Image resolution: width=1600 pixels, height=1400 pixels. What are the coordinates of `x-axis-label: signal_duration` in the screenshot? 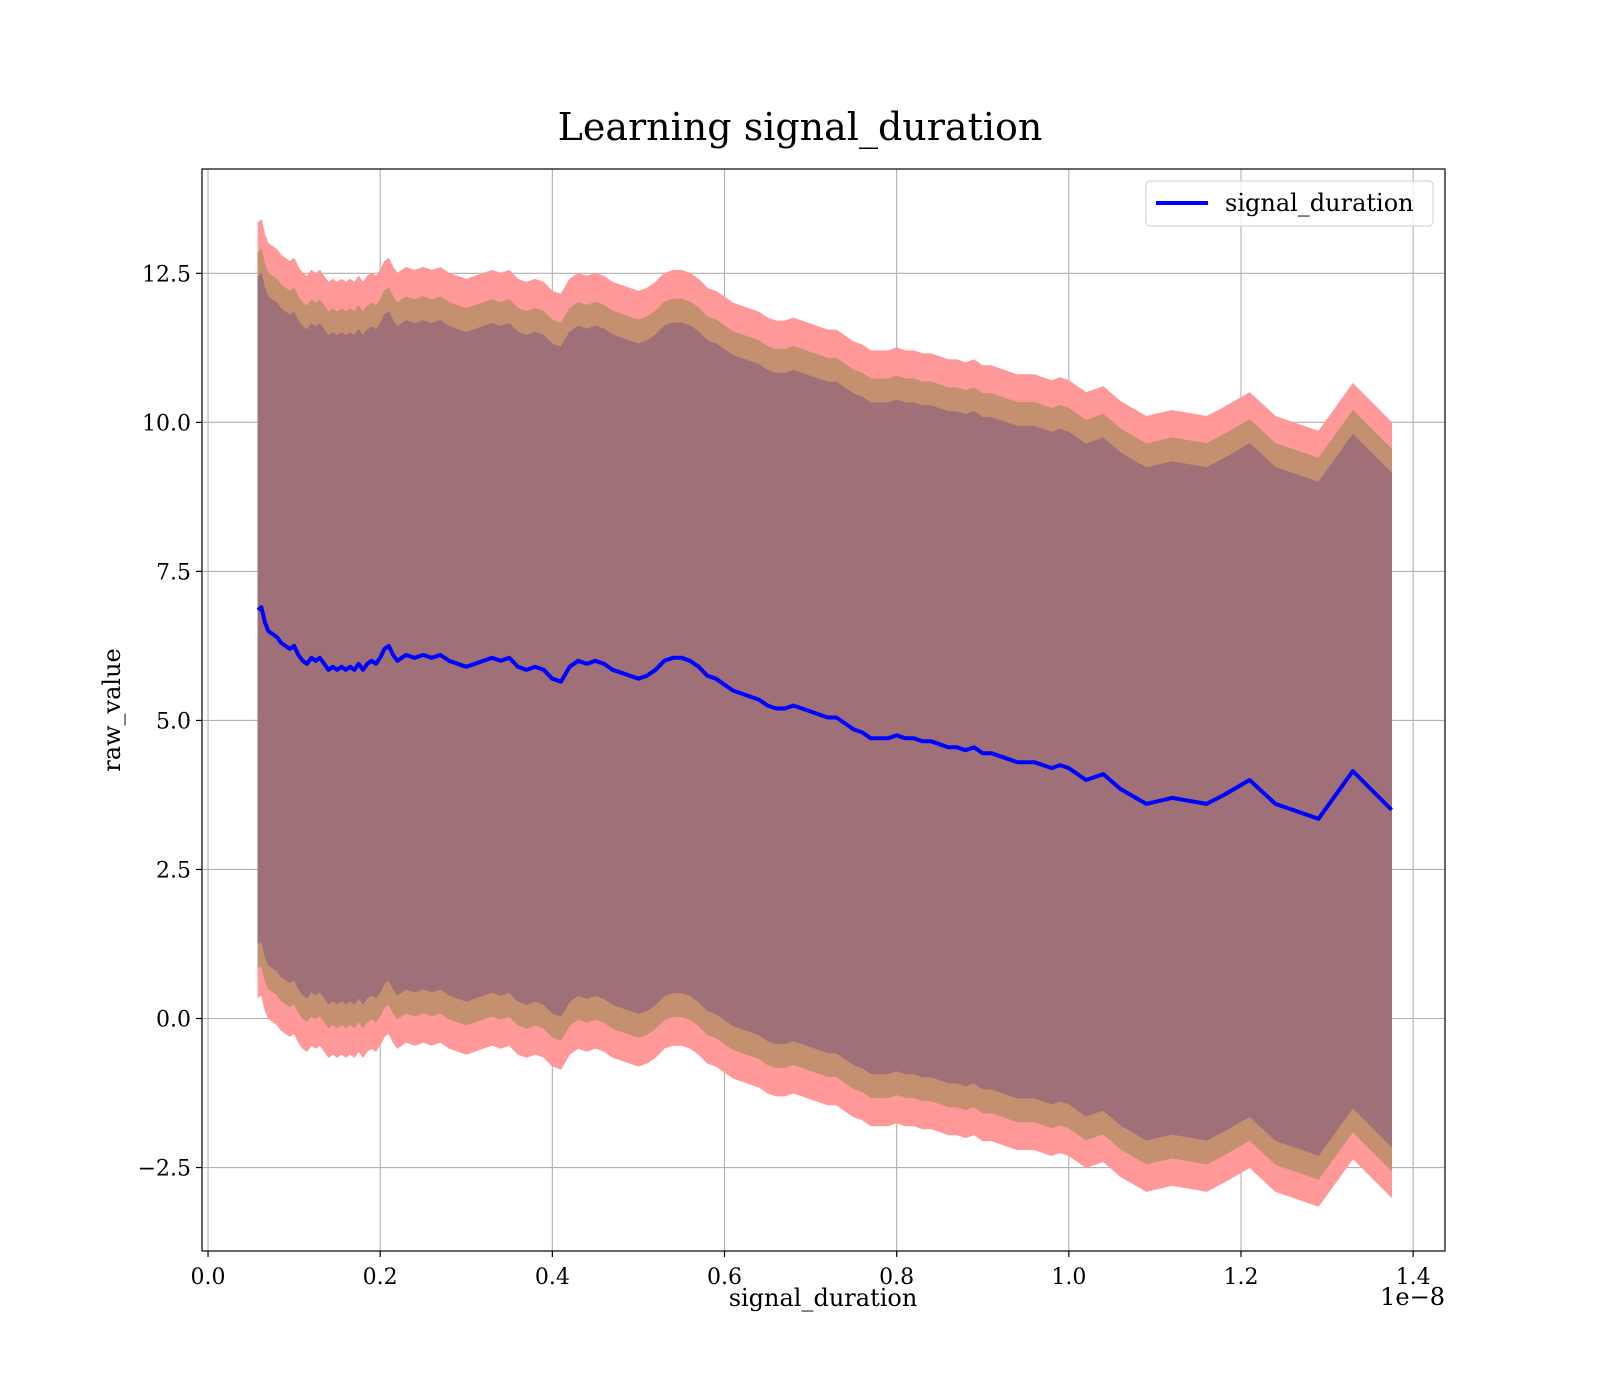 It's located at (823, 1298).